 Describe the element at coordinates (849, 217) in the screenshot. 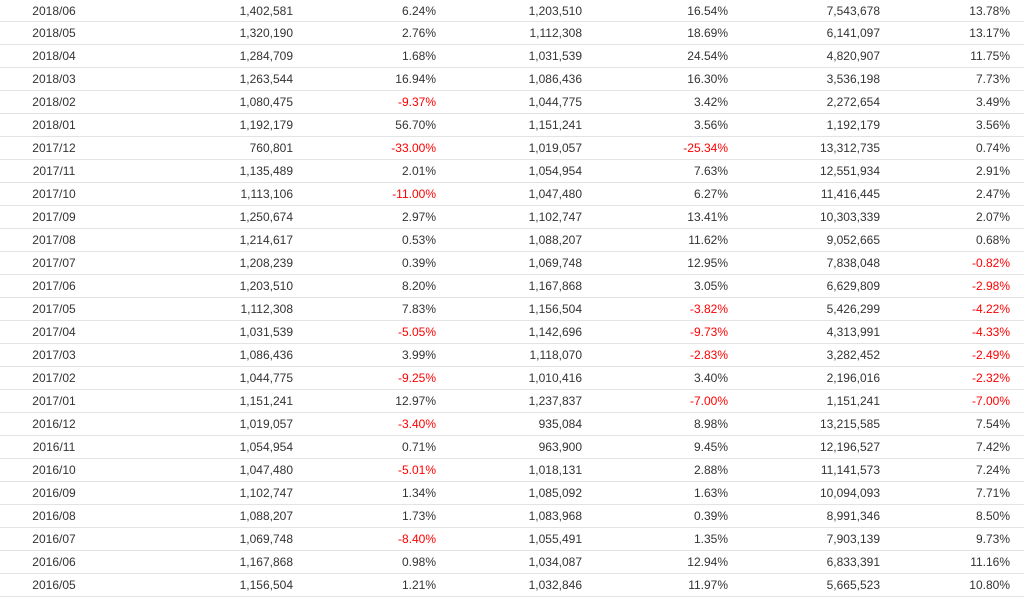

I see `cumulative-cell: 10,303,339` at that location.